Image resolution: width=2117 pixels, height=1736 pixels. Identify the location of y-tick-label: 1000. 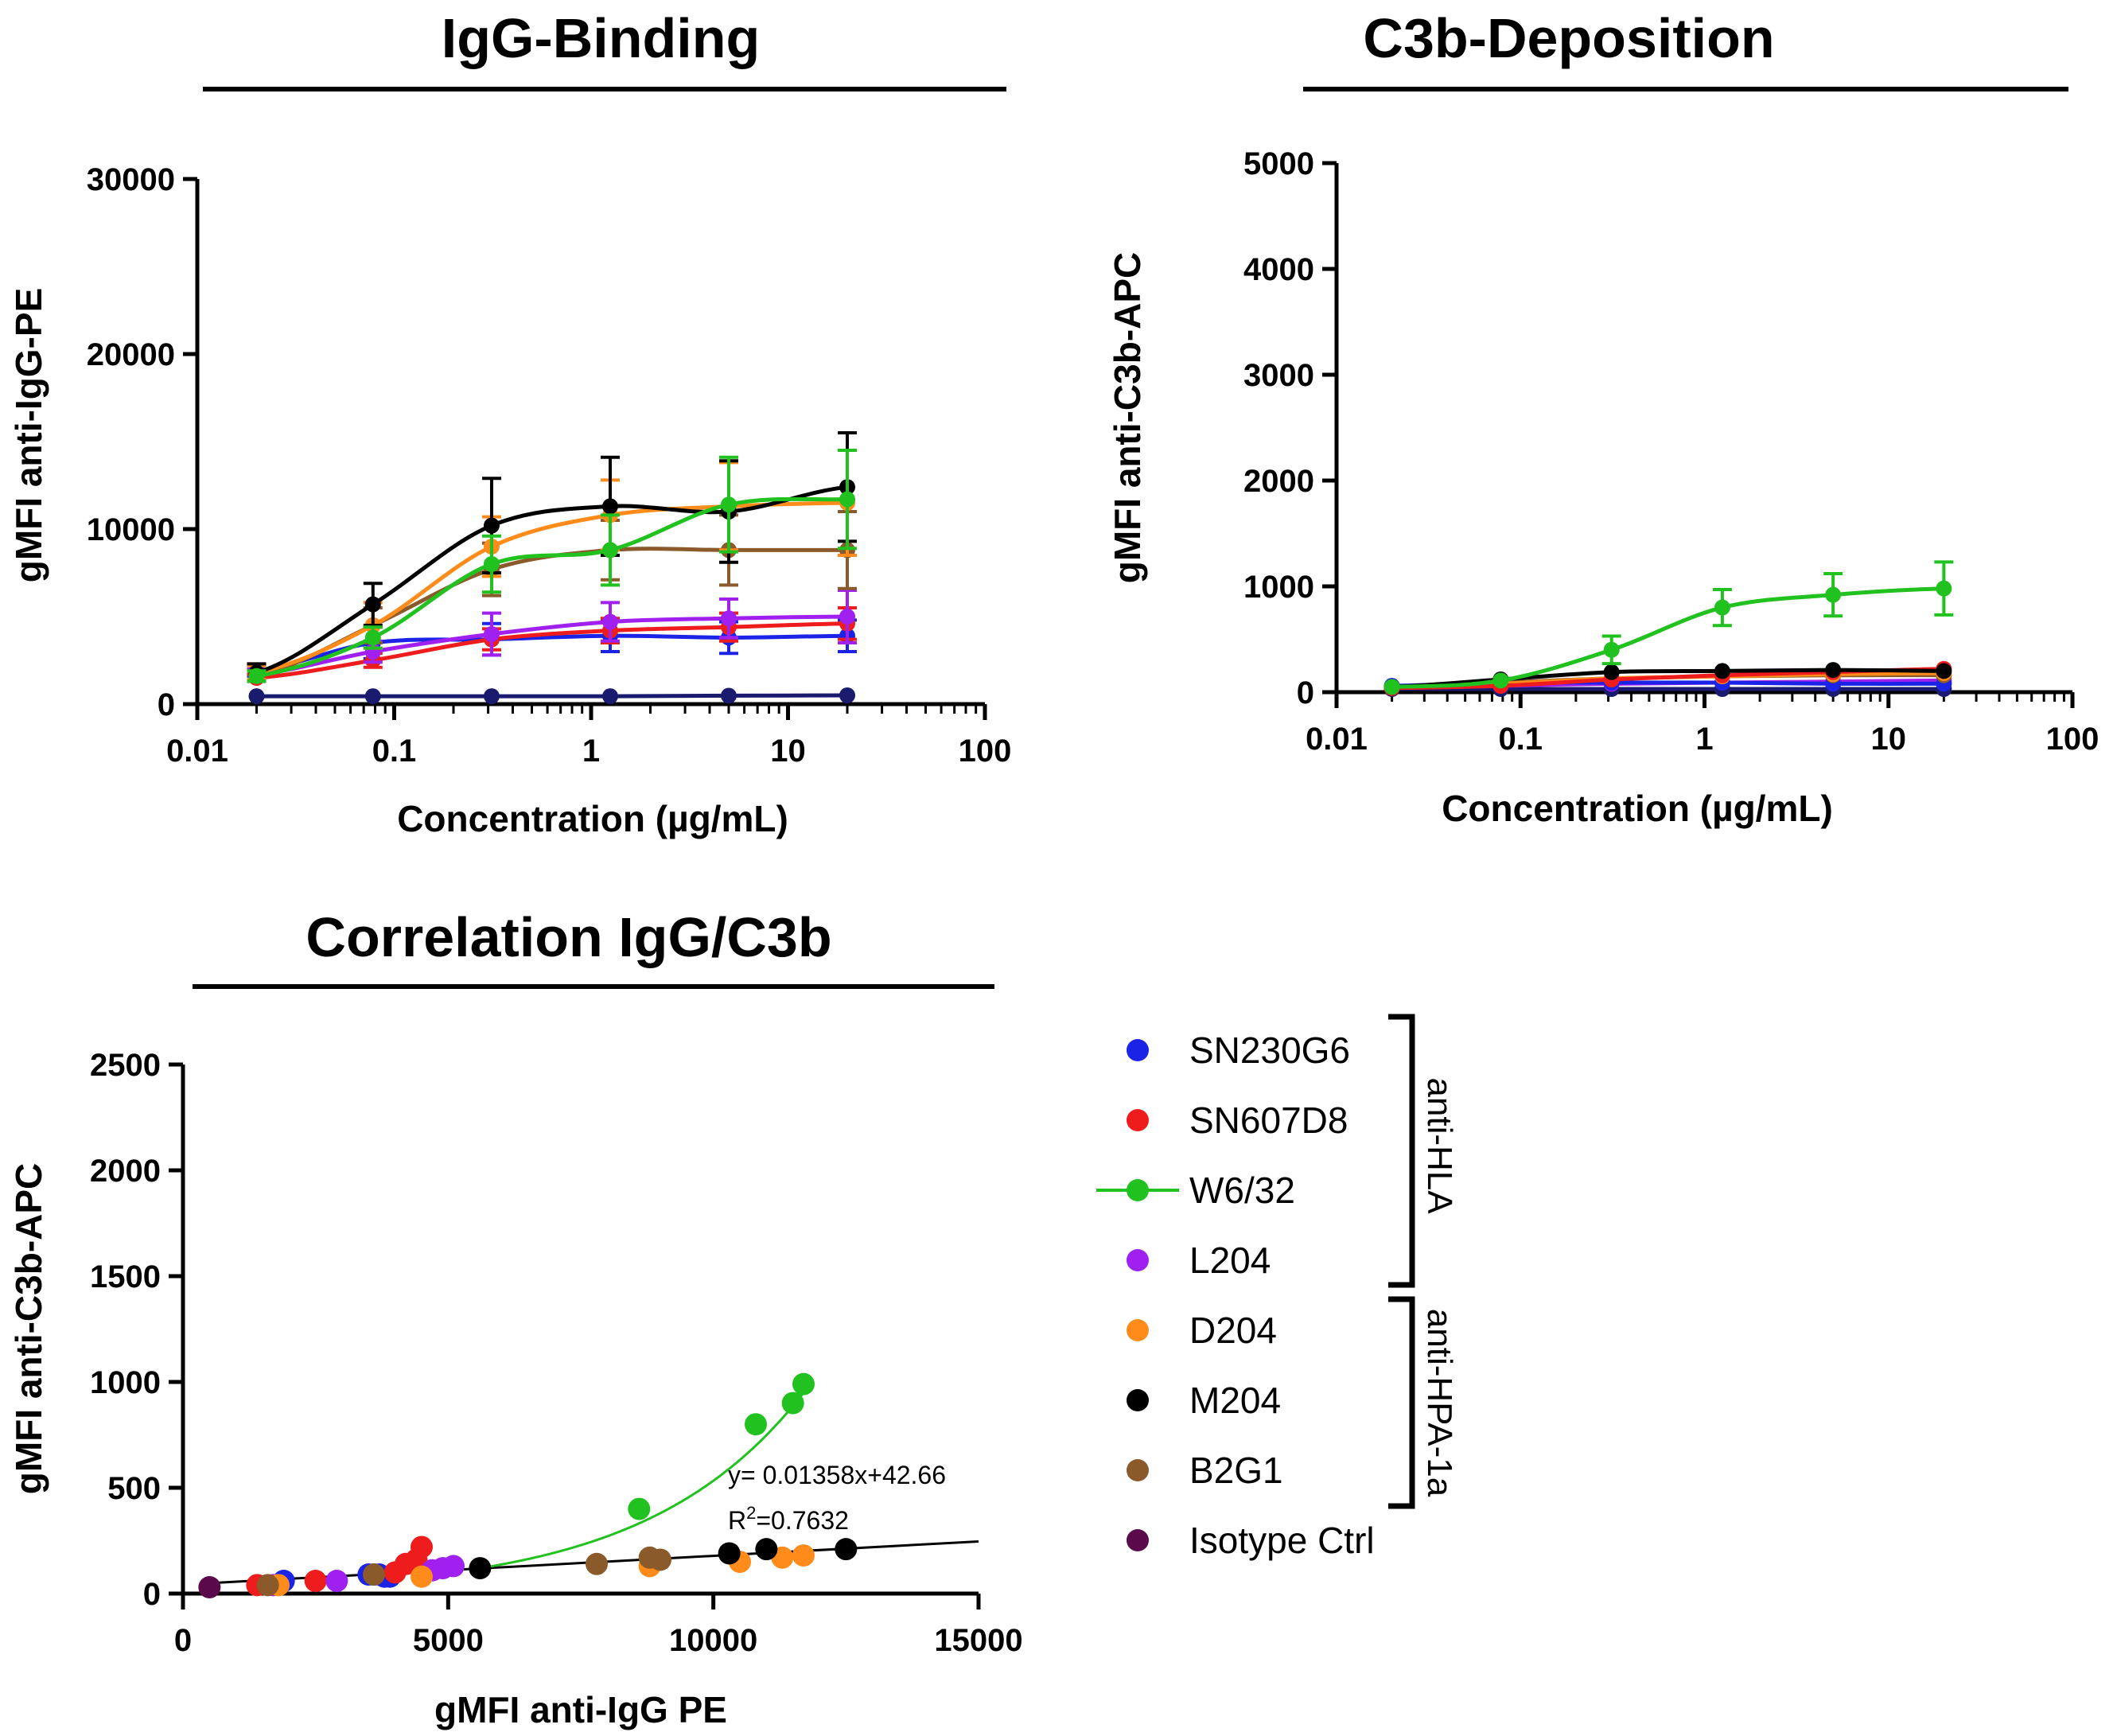
(125, 1382).